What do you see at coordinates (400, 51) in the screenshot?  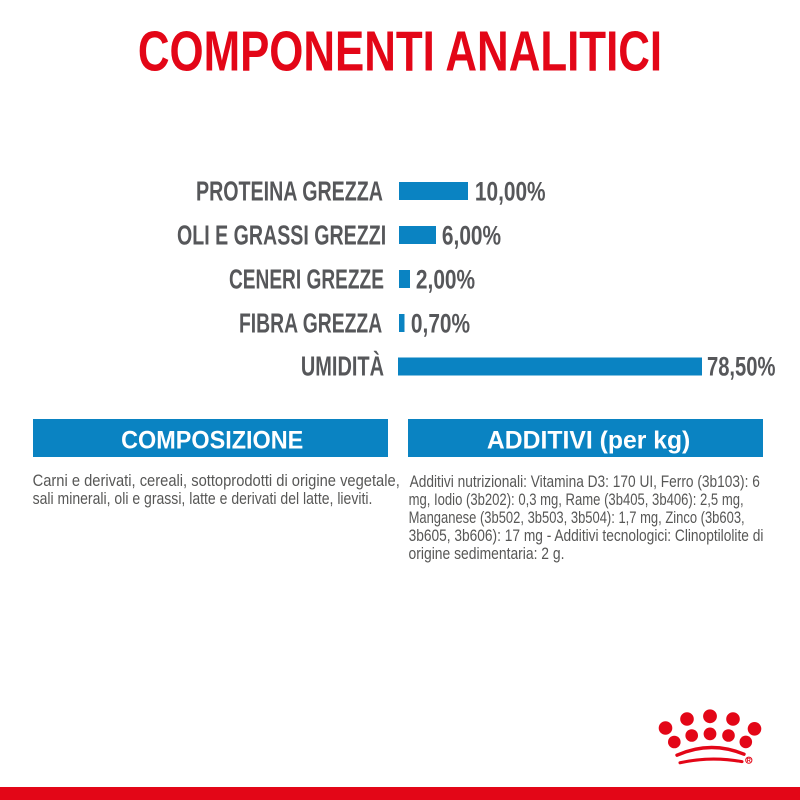 I see `svg-text: COMPONENTI ANALITICI` at bounding box center [400, 51].